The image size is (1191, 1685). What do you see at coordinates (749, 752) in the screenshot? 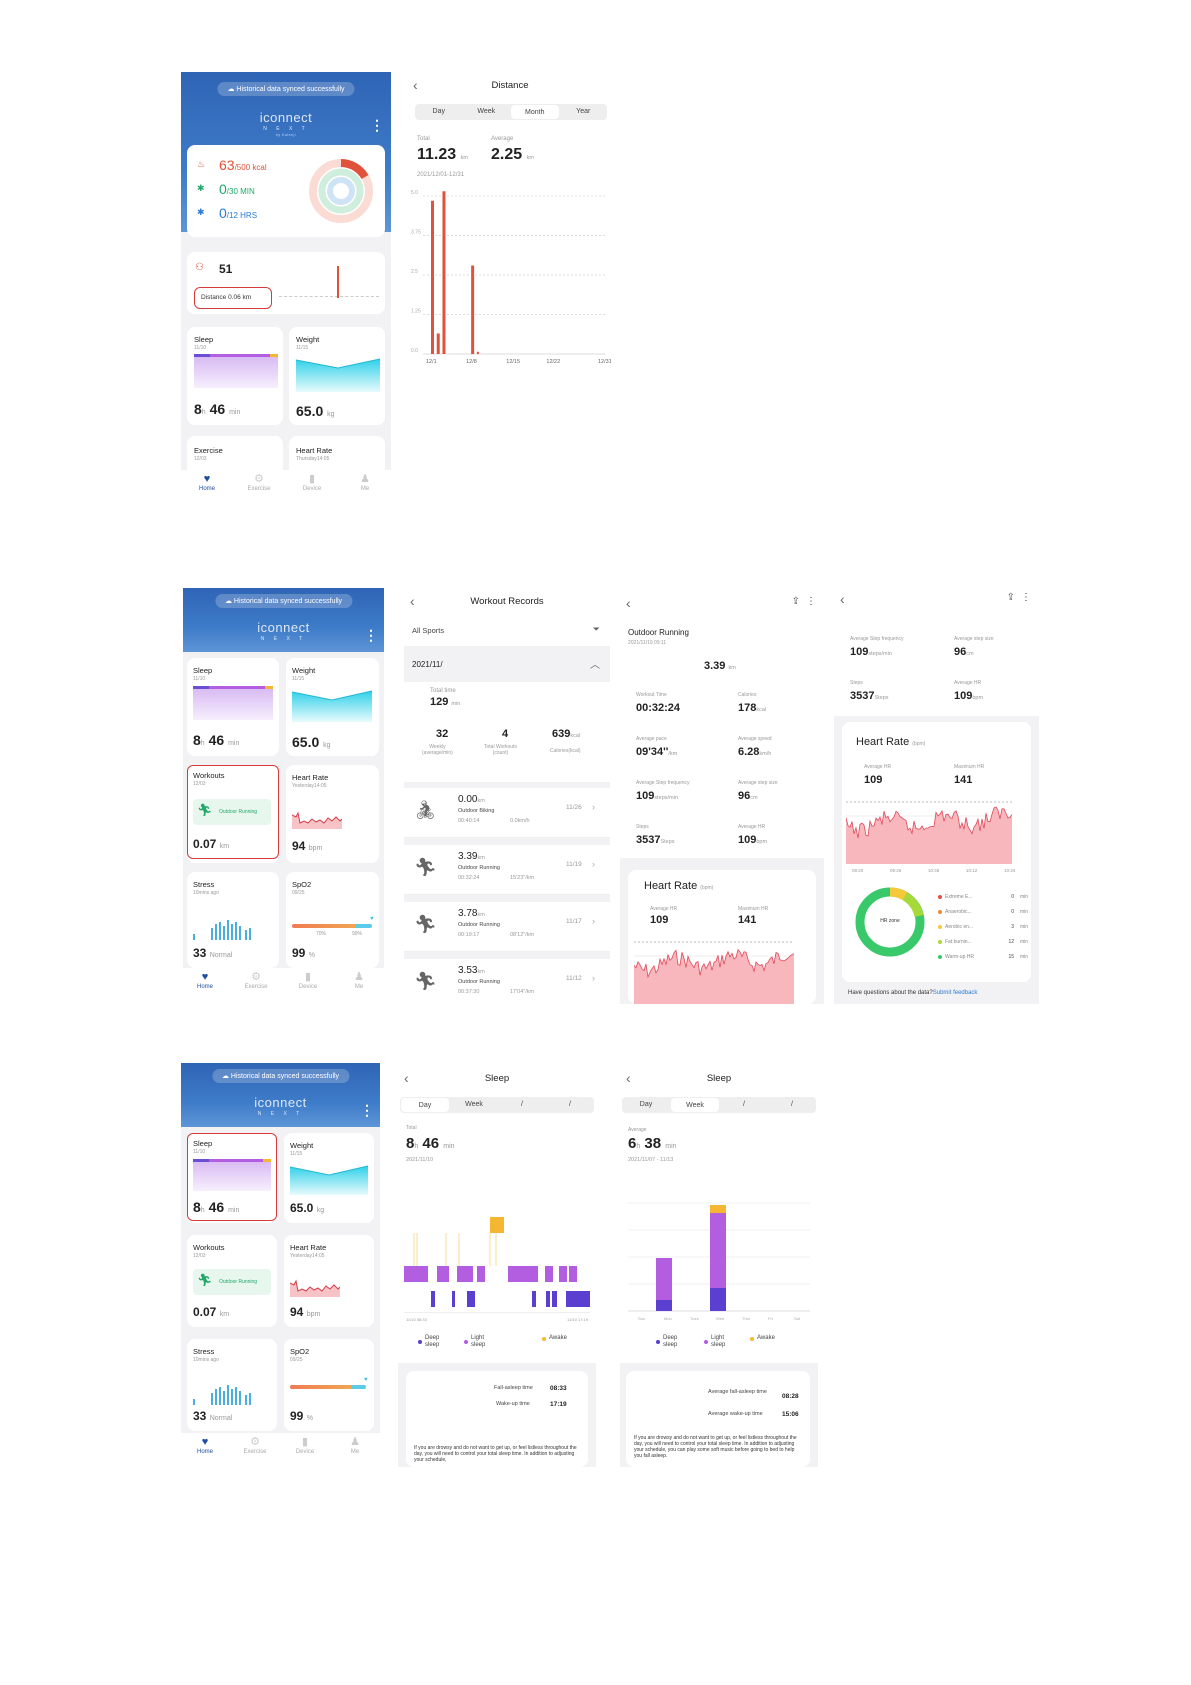
I see `stat-num: 6.28` at bounding box center [749, 752].